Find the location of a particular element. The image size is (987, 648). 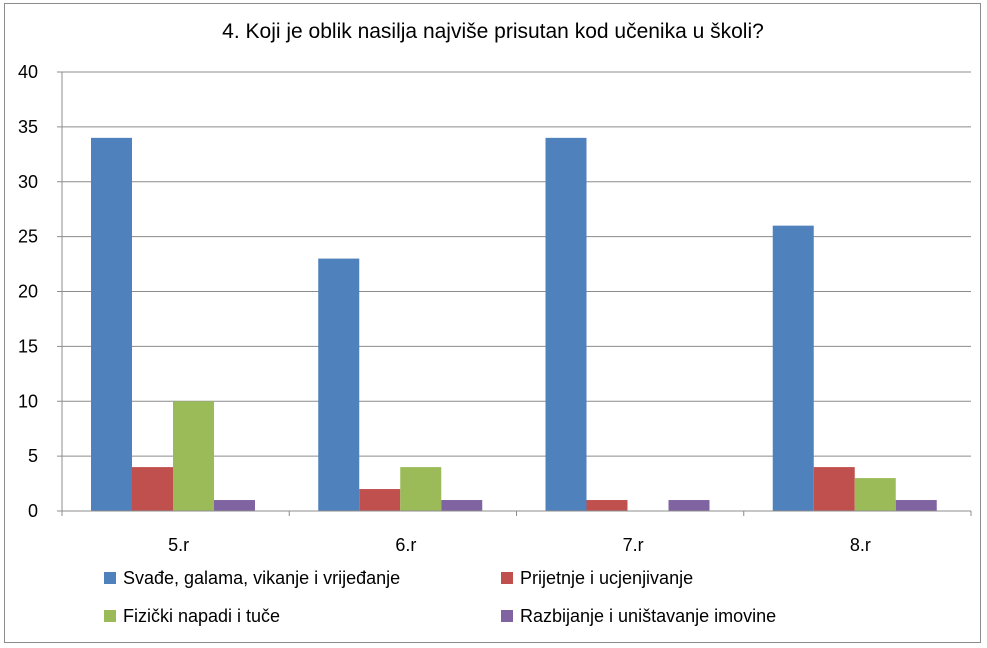

y-axis: 0 5 10 15 20 25 30 35 40 is located at coordinates (40, 291).